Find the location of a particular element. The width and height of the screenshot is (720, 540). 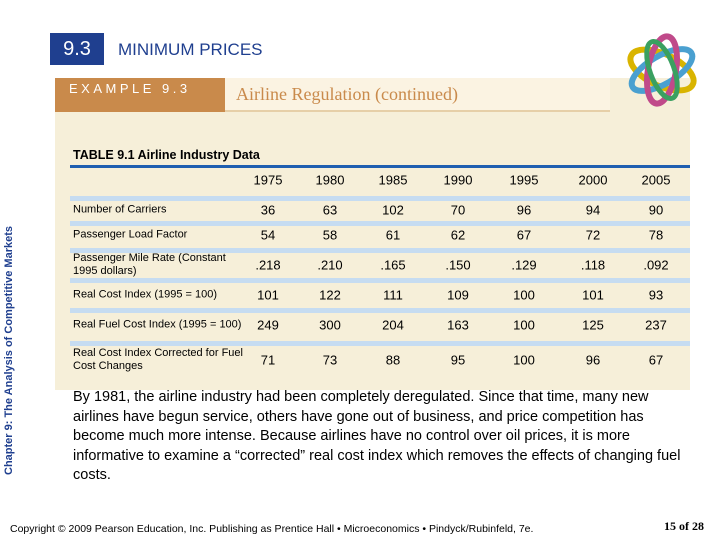

table-cell: 88 is located at coordinates (393, 360).